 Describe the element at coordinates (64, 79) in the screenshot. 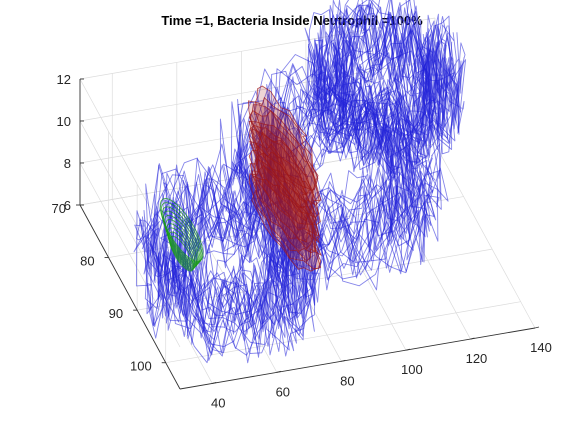

I see `z-tick-label: 12` at that location.